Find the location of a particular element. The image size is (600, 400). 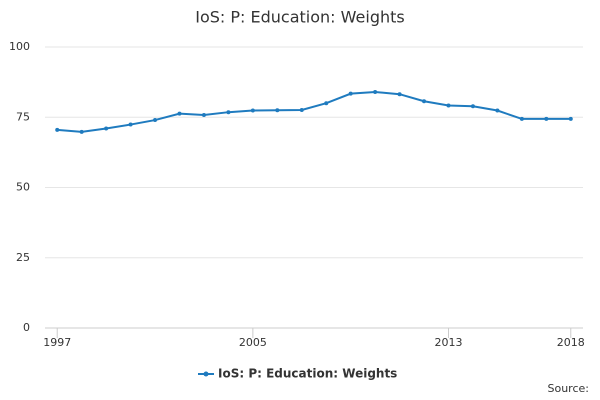

chart-title: IoS: P: Education: Weights is located at coordinates (299, 17).